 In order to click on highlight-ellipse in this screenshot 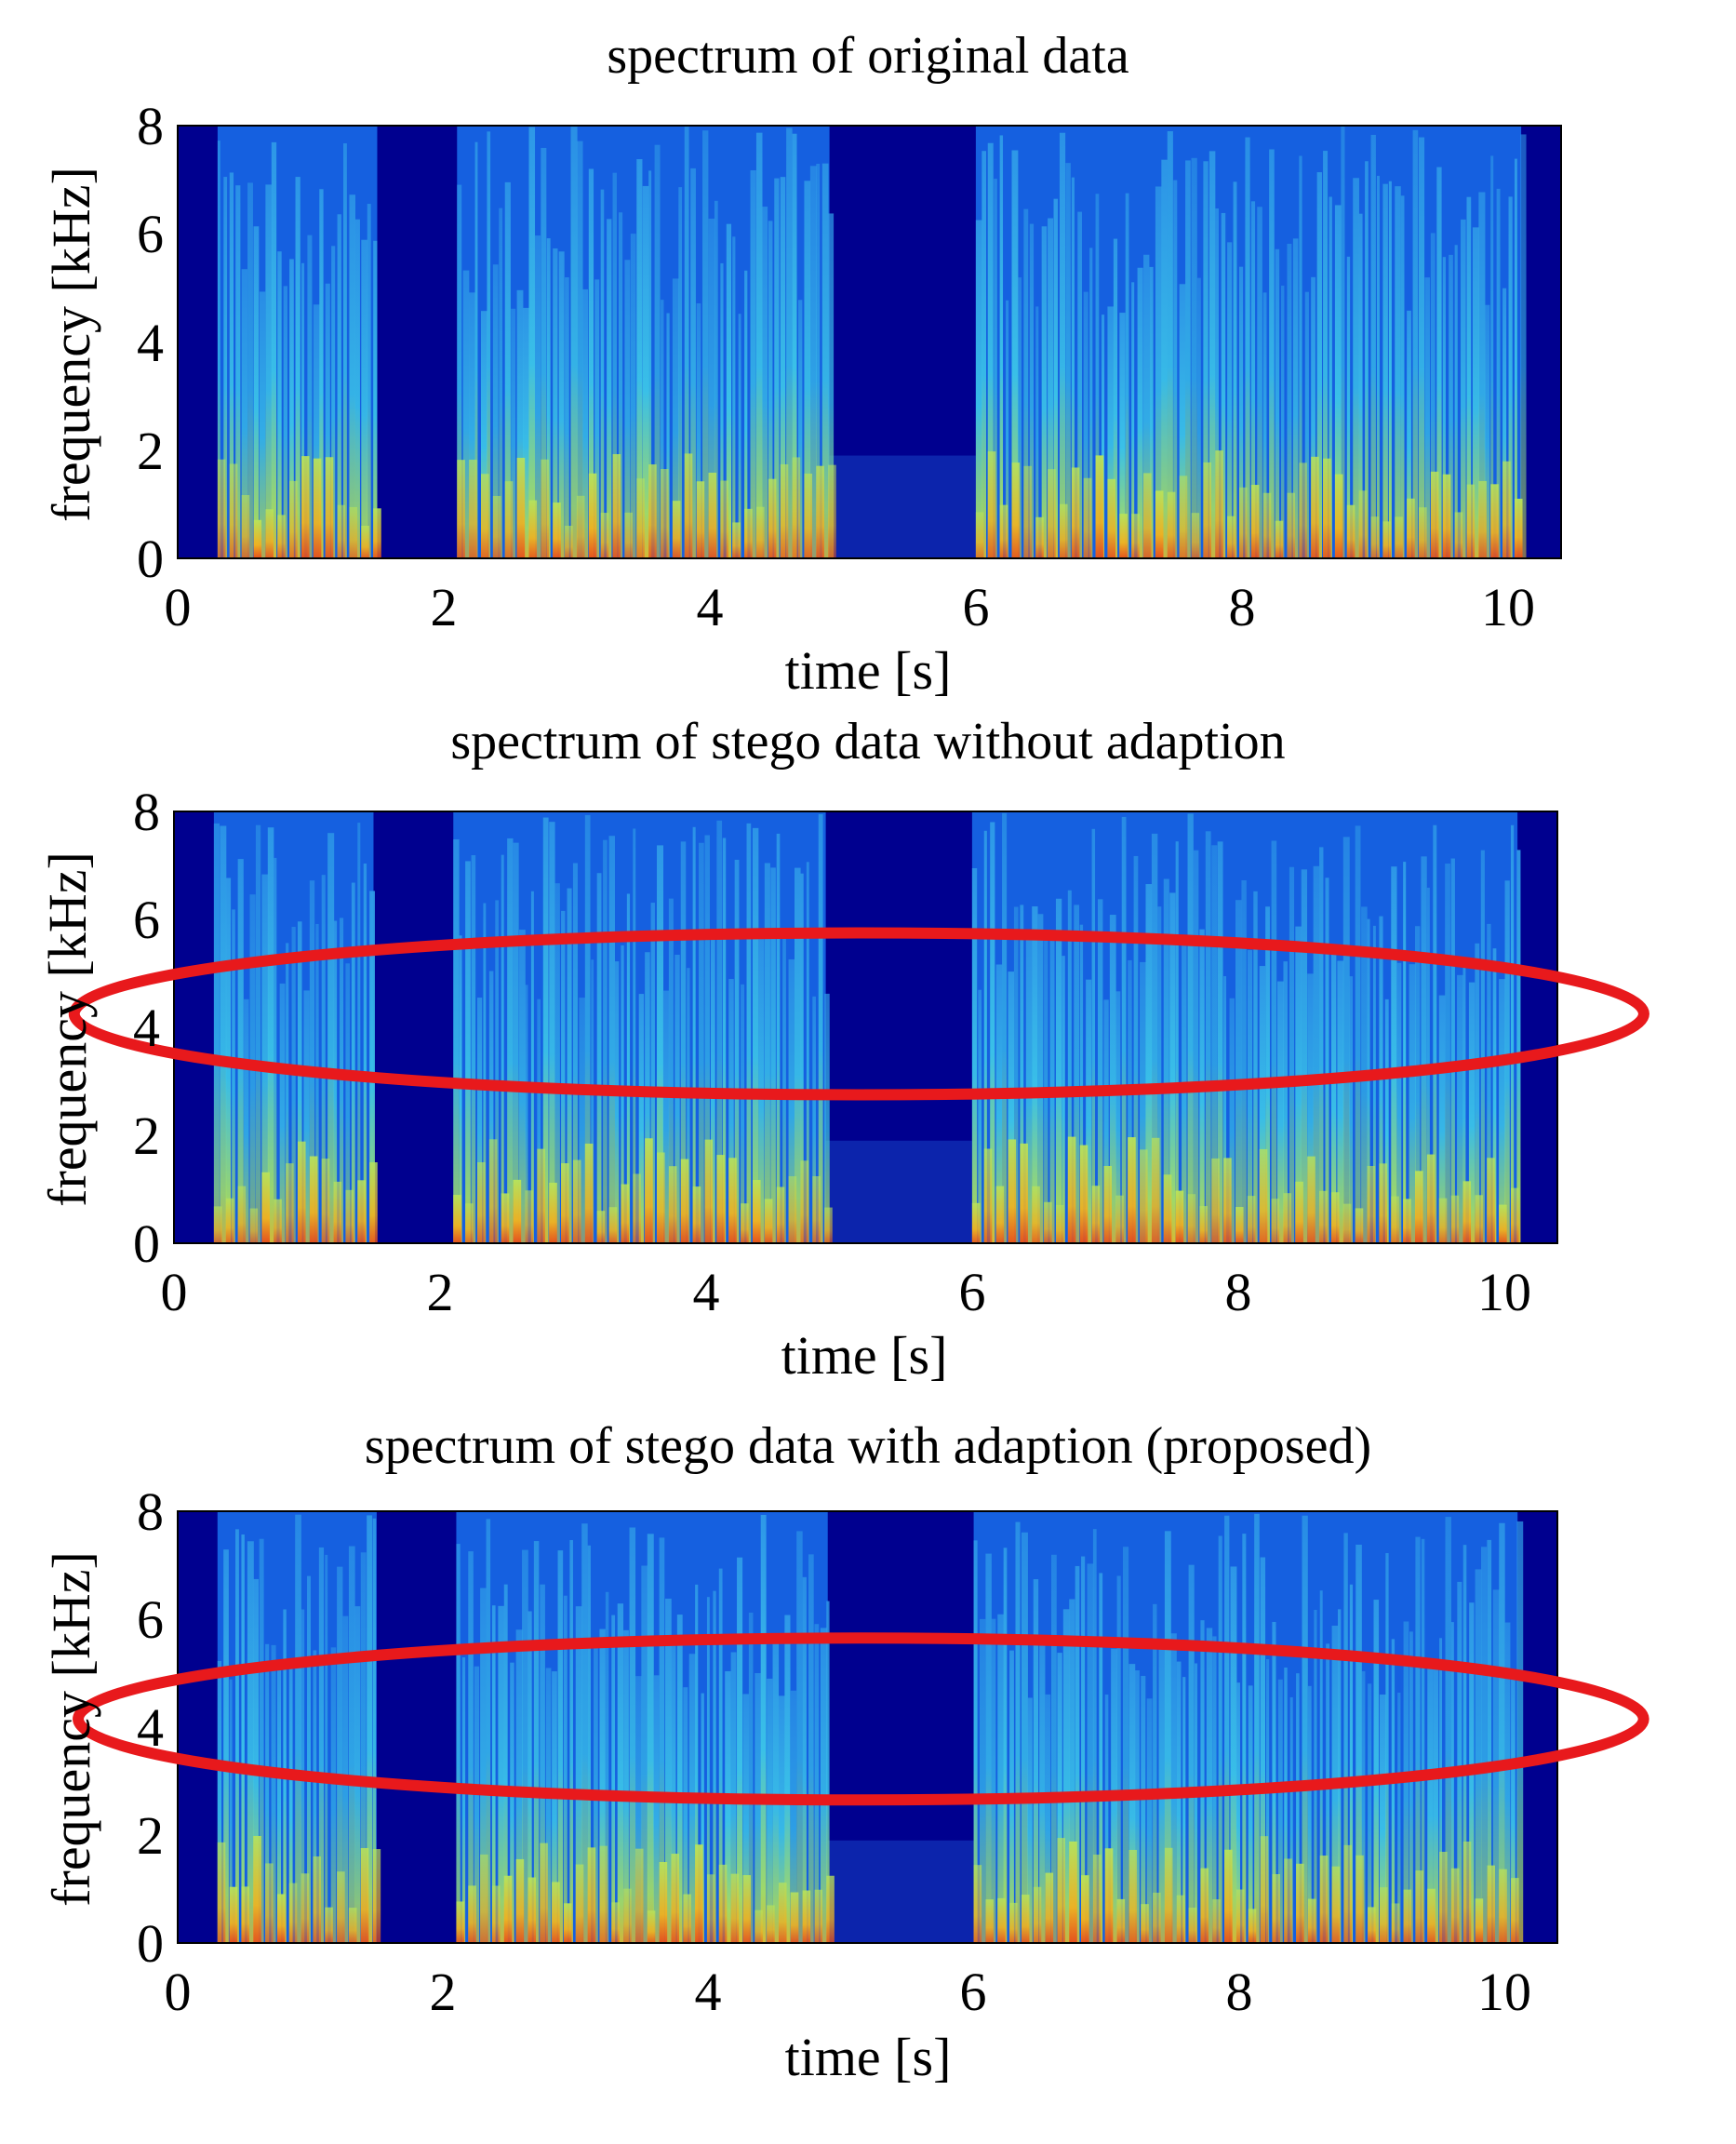, I will do `click(859, 1014)`.